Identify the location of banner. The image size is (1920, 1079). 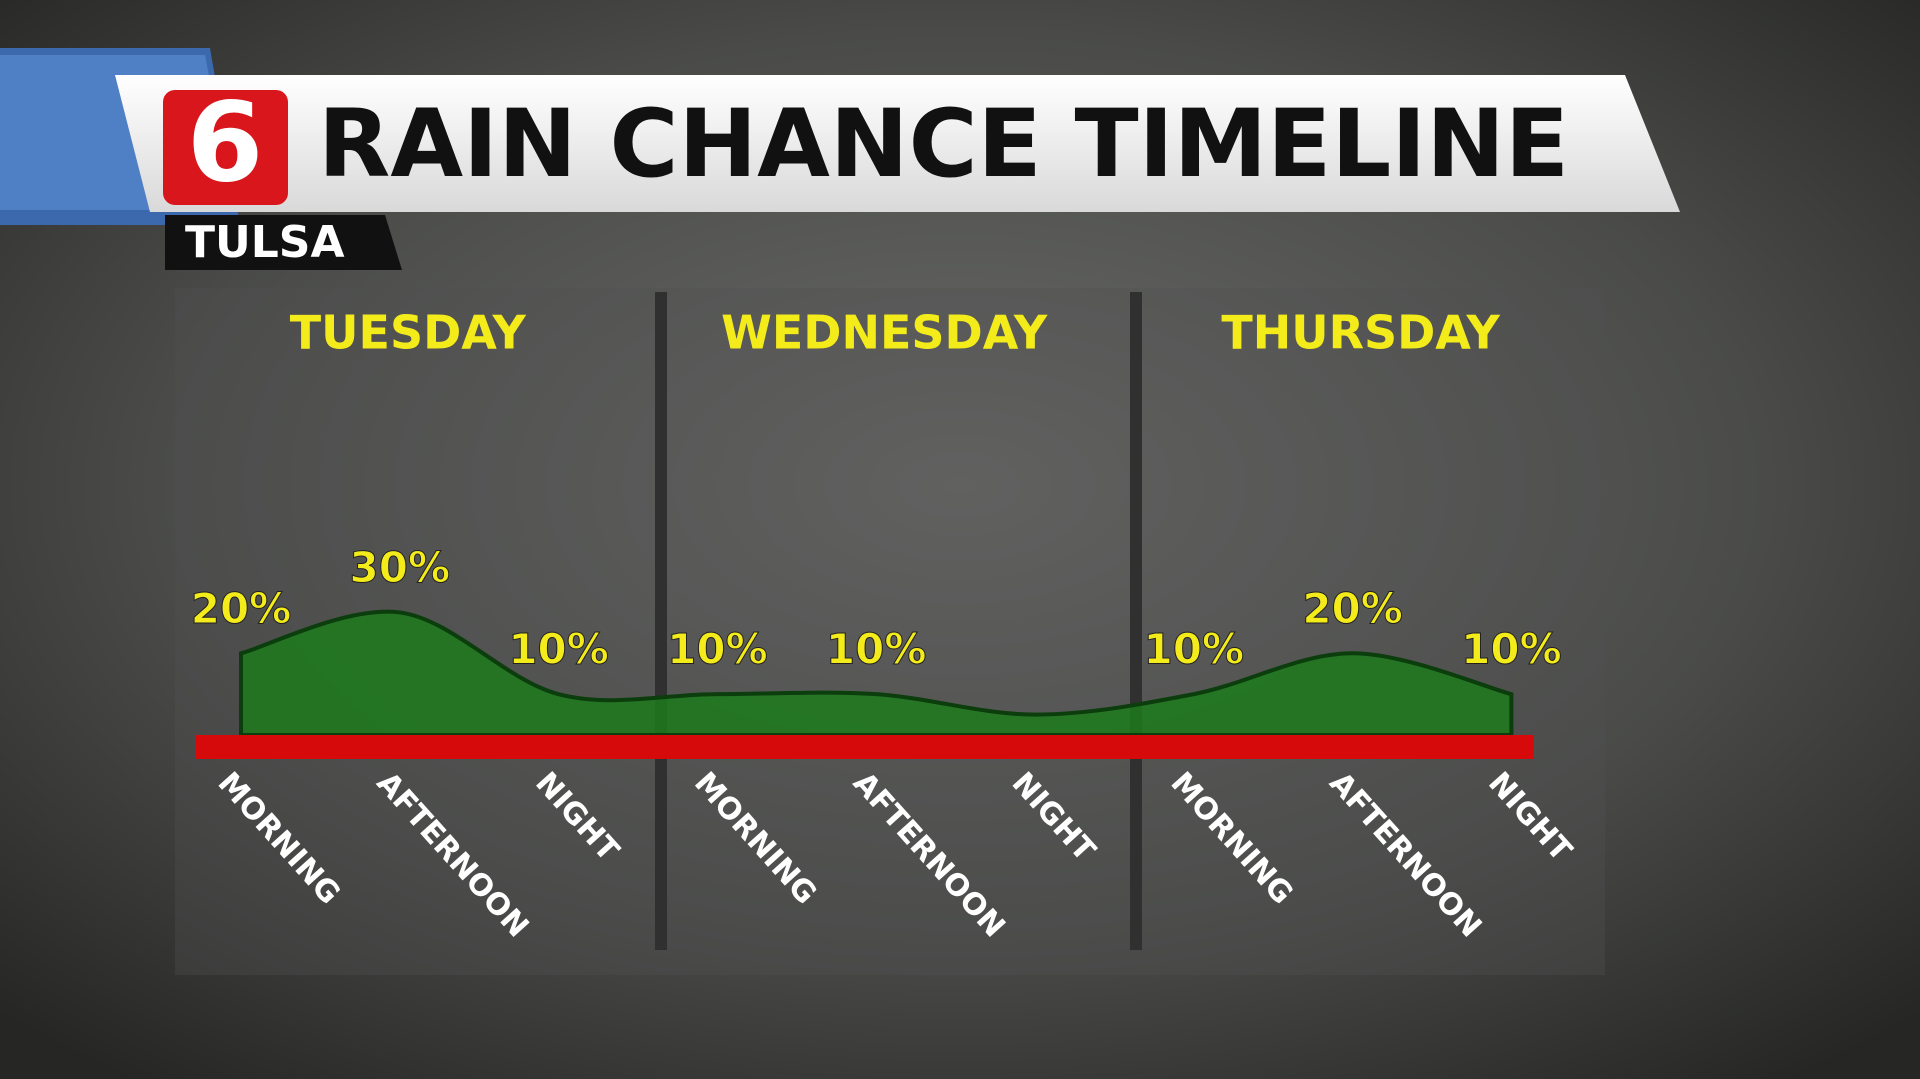
(897, 143).